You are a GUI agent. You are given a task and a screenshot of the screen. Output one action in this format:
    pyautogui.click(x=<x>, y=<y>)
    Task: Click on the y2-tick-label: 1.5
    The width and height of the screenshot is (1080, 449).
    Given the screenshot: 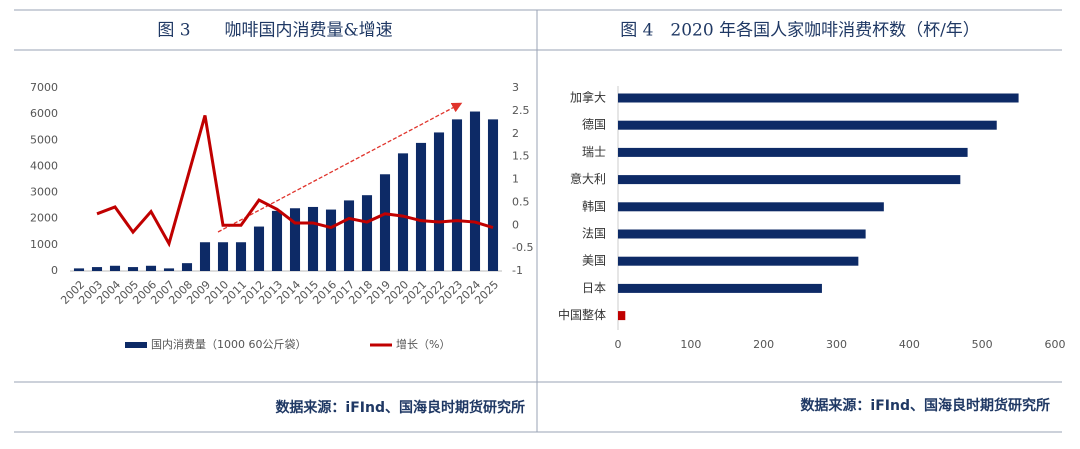 What is the action you would take?
    pyautogui.click(x=521, y=156)
    